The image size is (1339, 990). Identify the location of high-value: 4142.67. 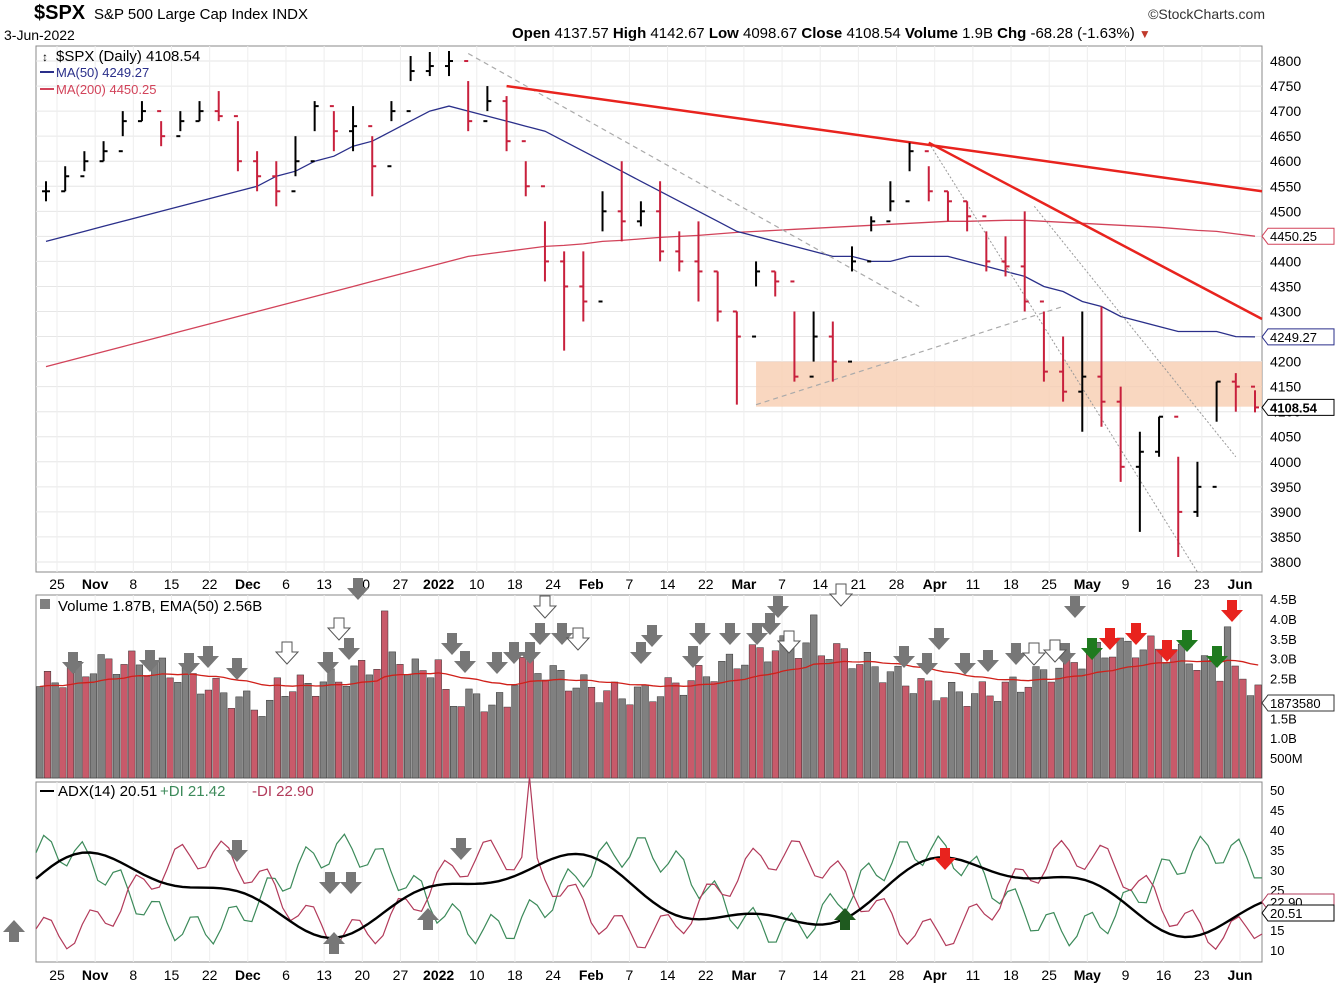
(677, 33).